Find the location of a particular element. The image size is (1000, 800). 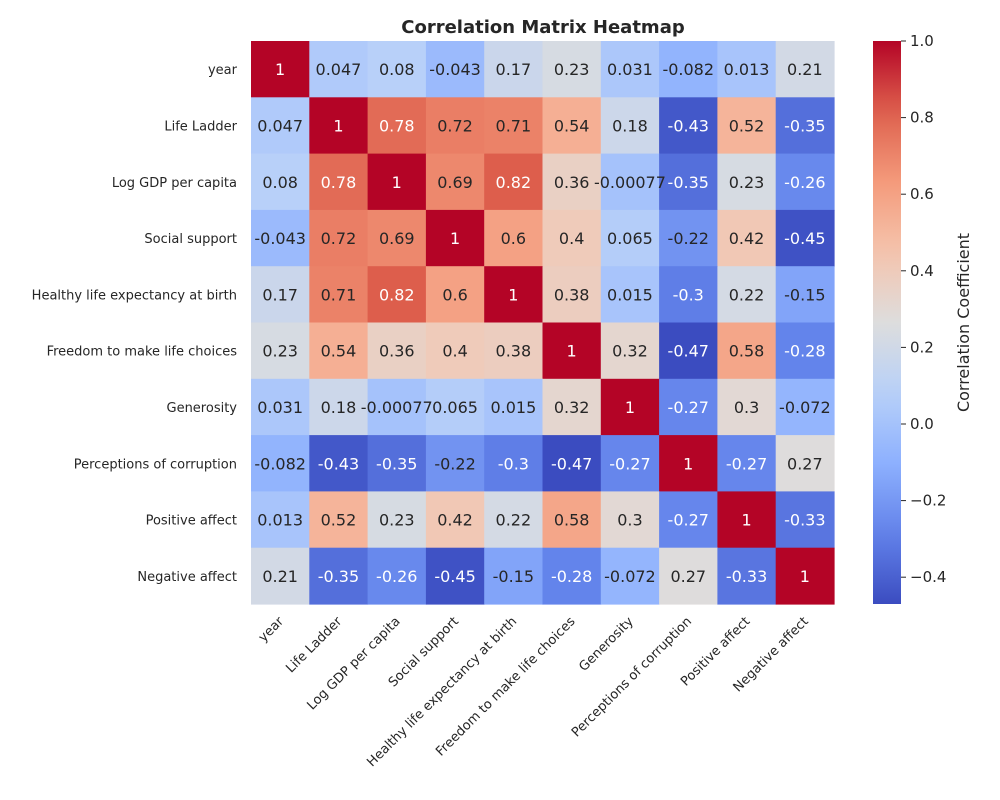

cell-value-label: -0.26 is located at coordinates (396, 576).